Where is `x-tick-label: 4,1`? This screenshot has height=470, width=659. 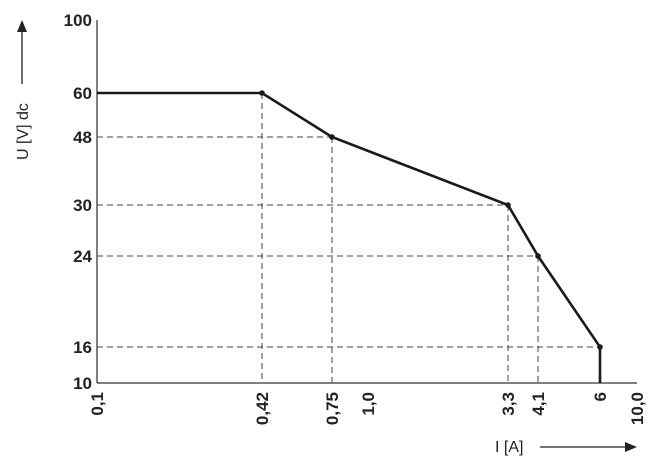
x-tick-label: 4,1 is located at coordinates (538, 404).